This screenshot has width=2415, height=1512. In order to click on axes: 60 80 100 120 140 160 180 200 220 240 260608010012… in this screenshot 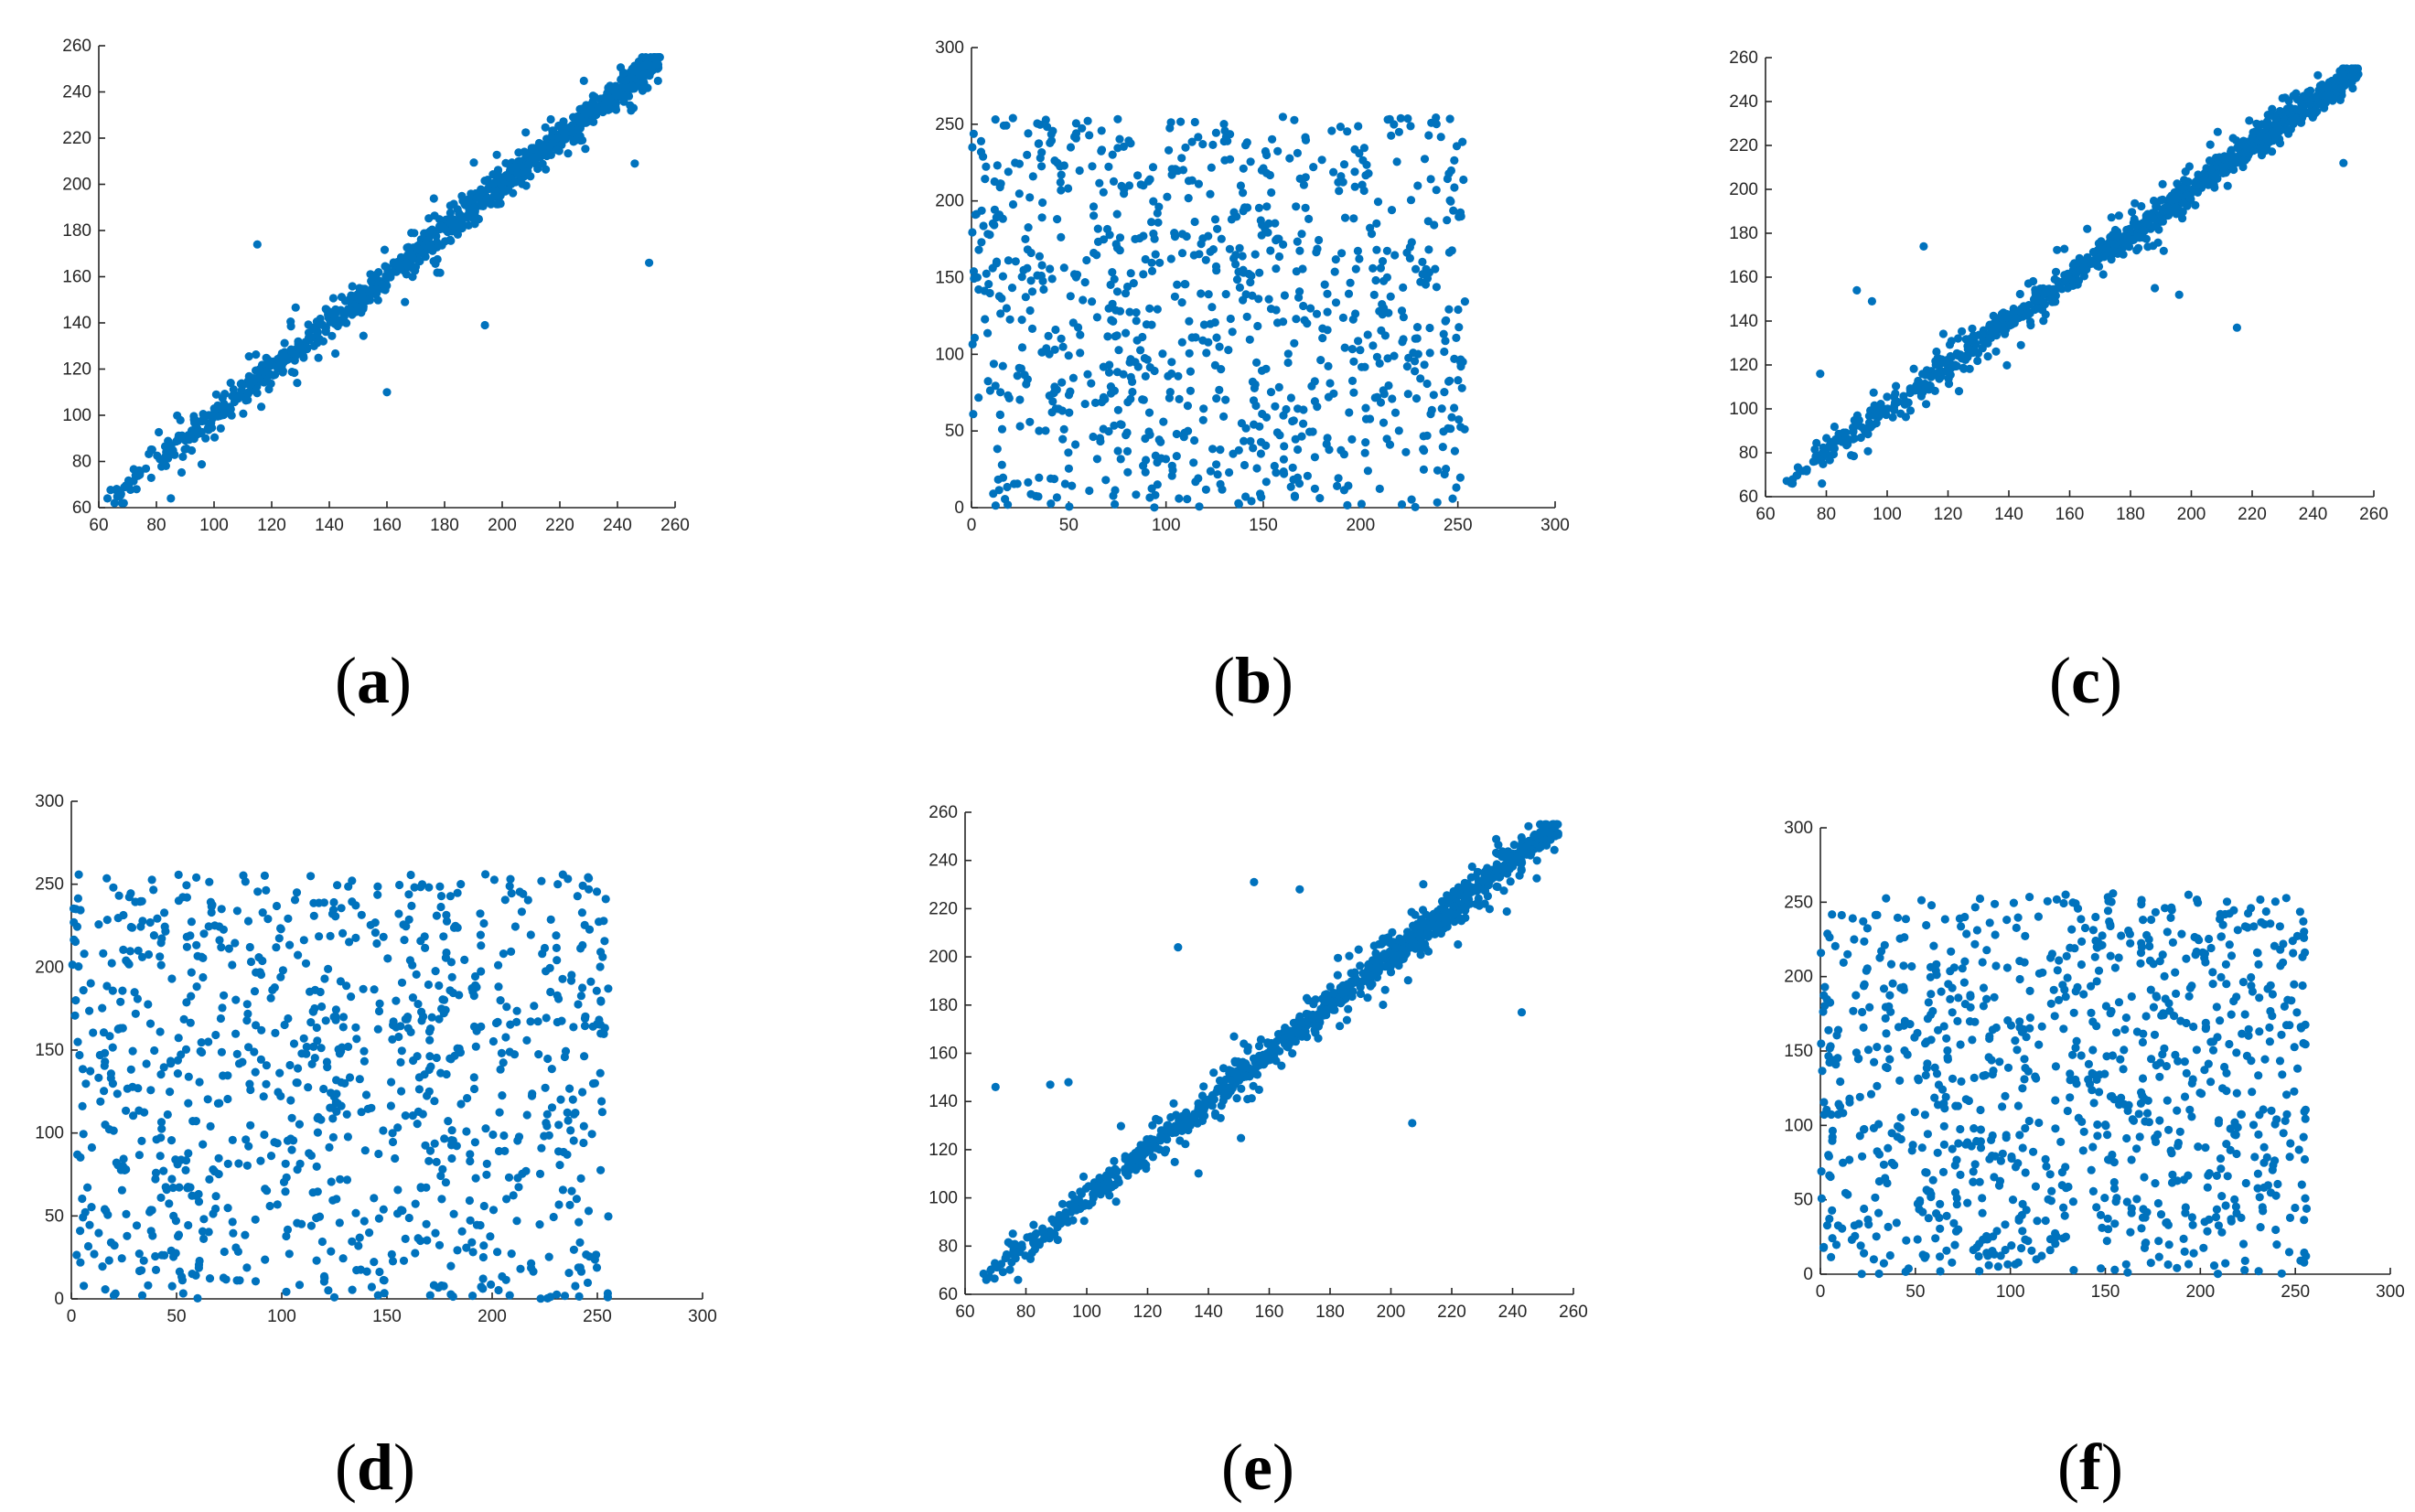, I will do `click(1258, 1062)`.